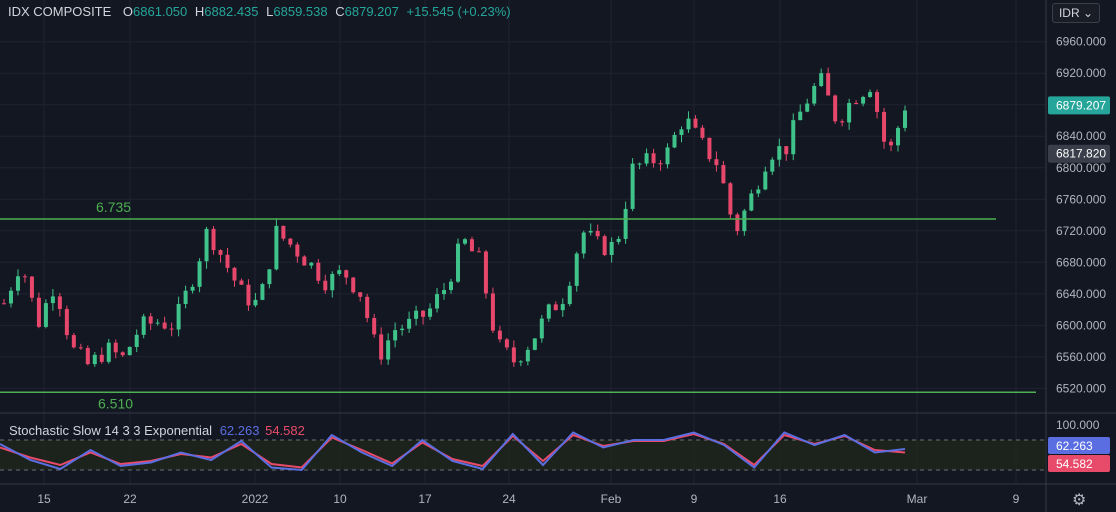  I want to click on settings-gear-icon: ⚙, so click(1079, 500).